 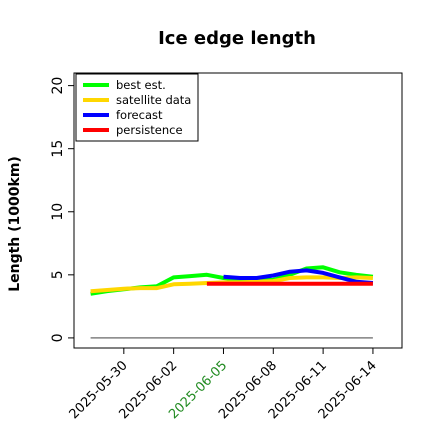 What do you see at coordinates (15, 224) in the screenshot?
I see `y-axis-label: Length (1000km)` at bounding box center [15, 224].